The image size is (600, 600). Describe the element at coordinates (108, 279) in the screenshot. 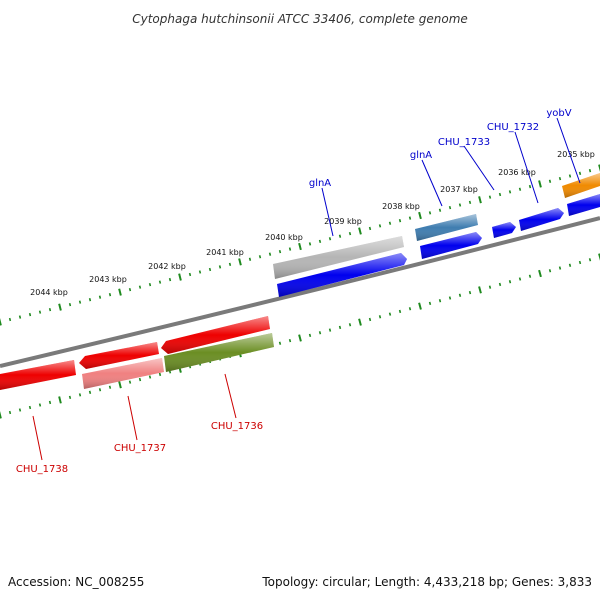

I see `tick-label: 2043 kbp` at that location.